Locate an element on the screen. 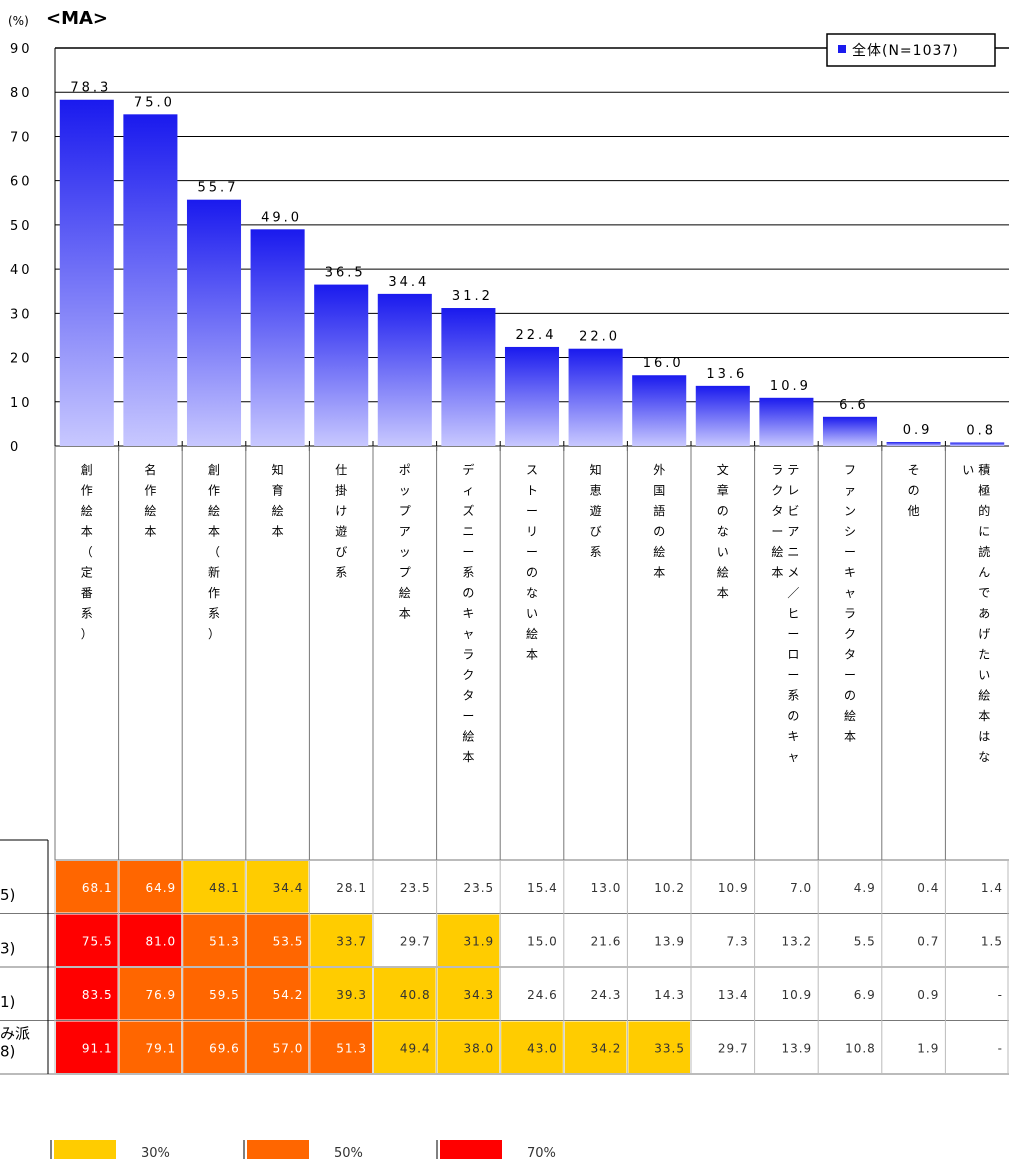  category-char: 読 is located at coordinates (984, 551).